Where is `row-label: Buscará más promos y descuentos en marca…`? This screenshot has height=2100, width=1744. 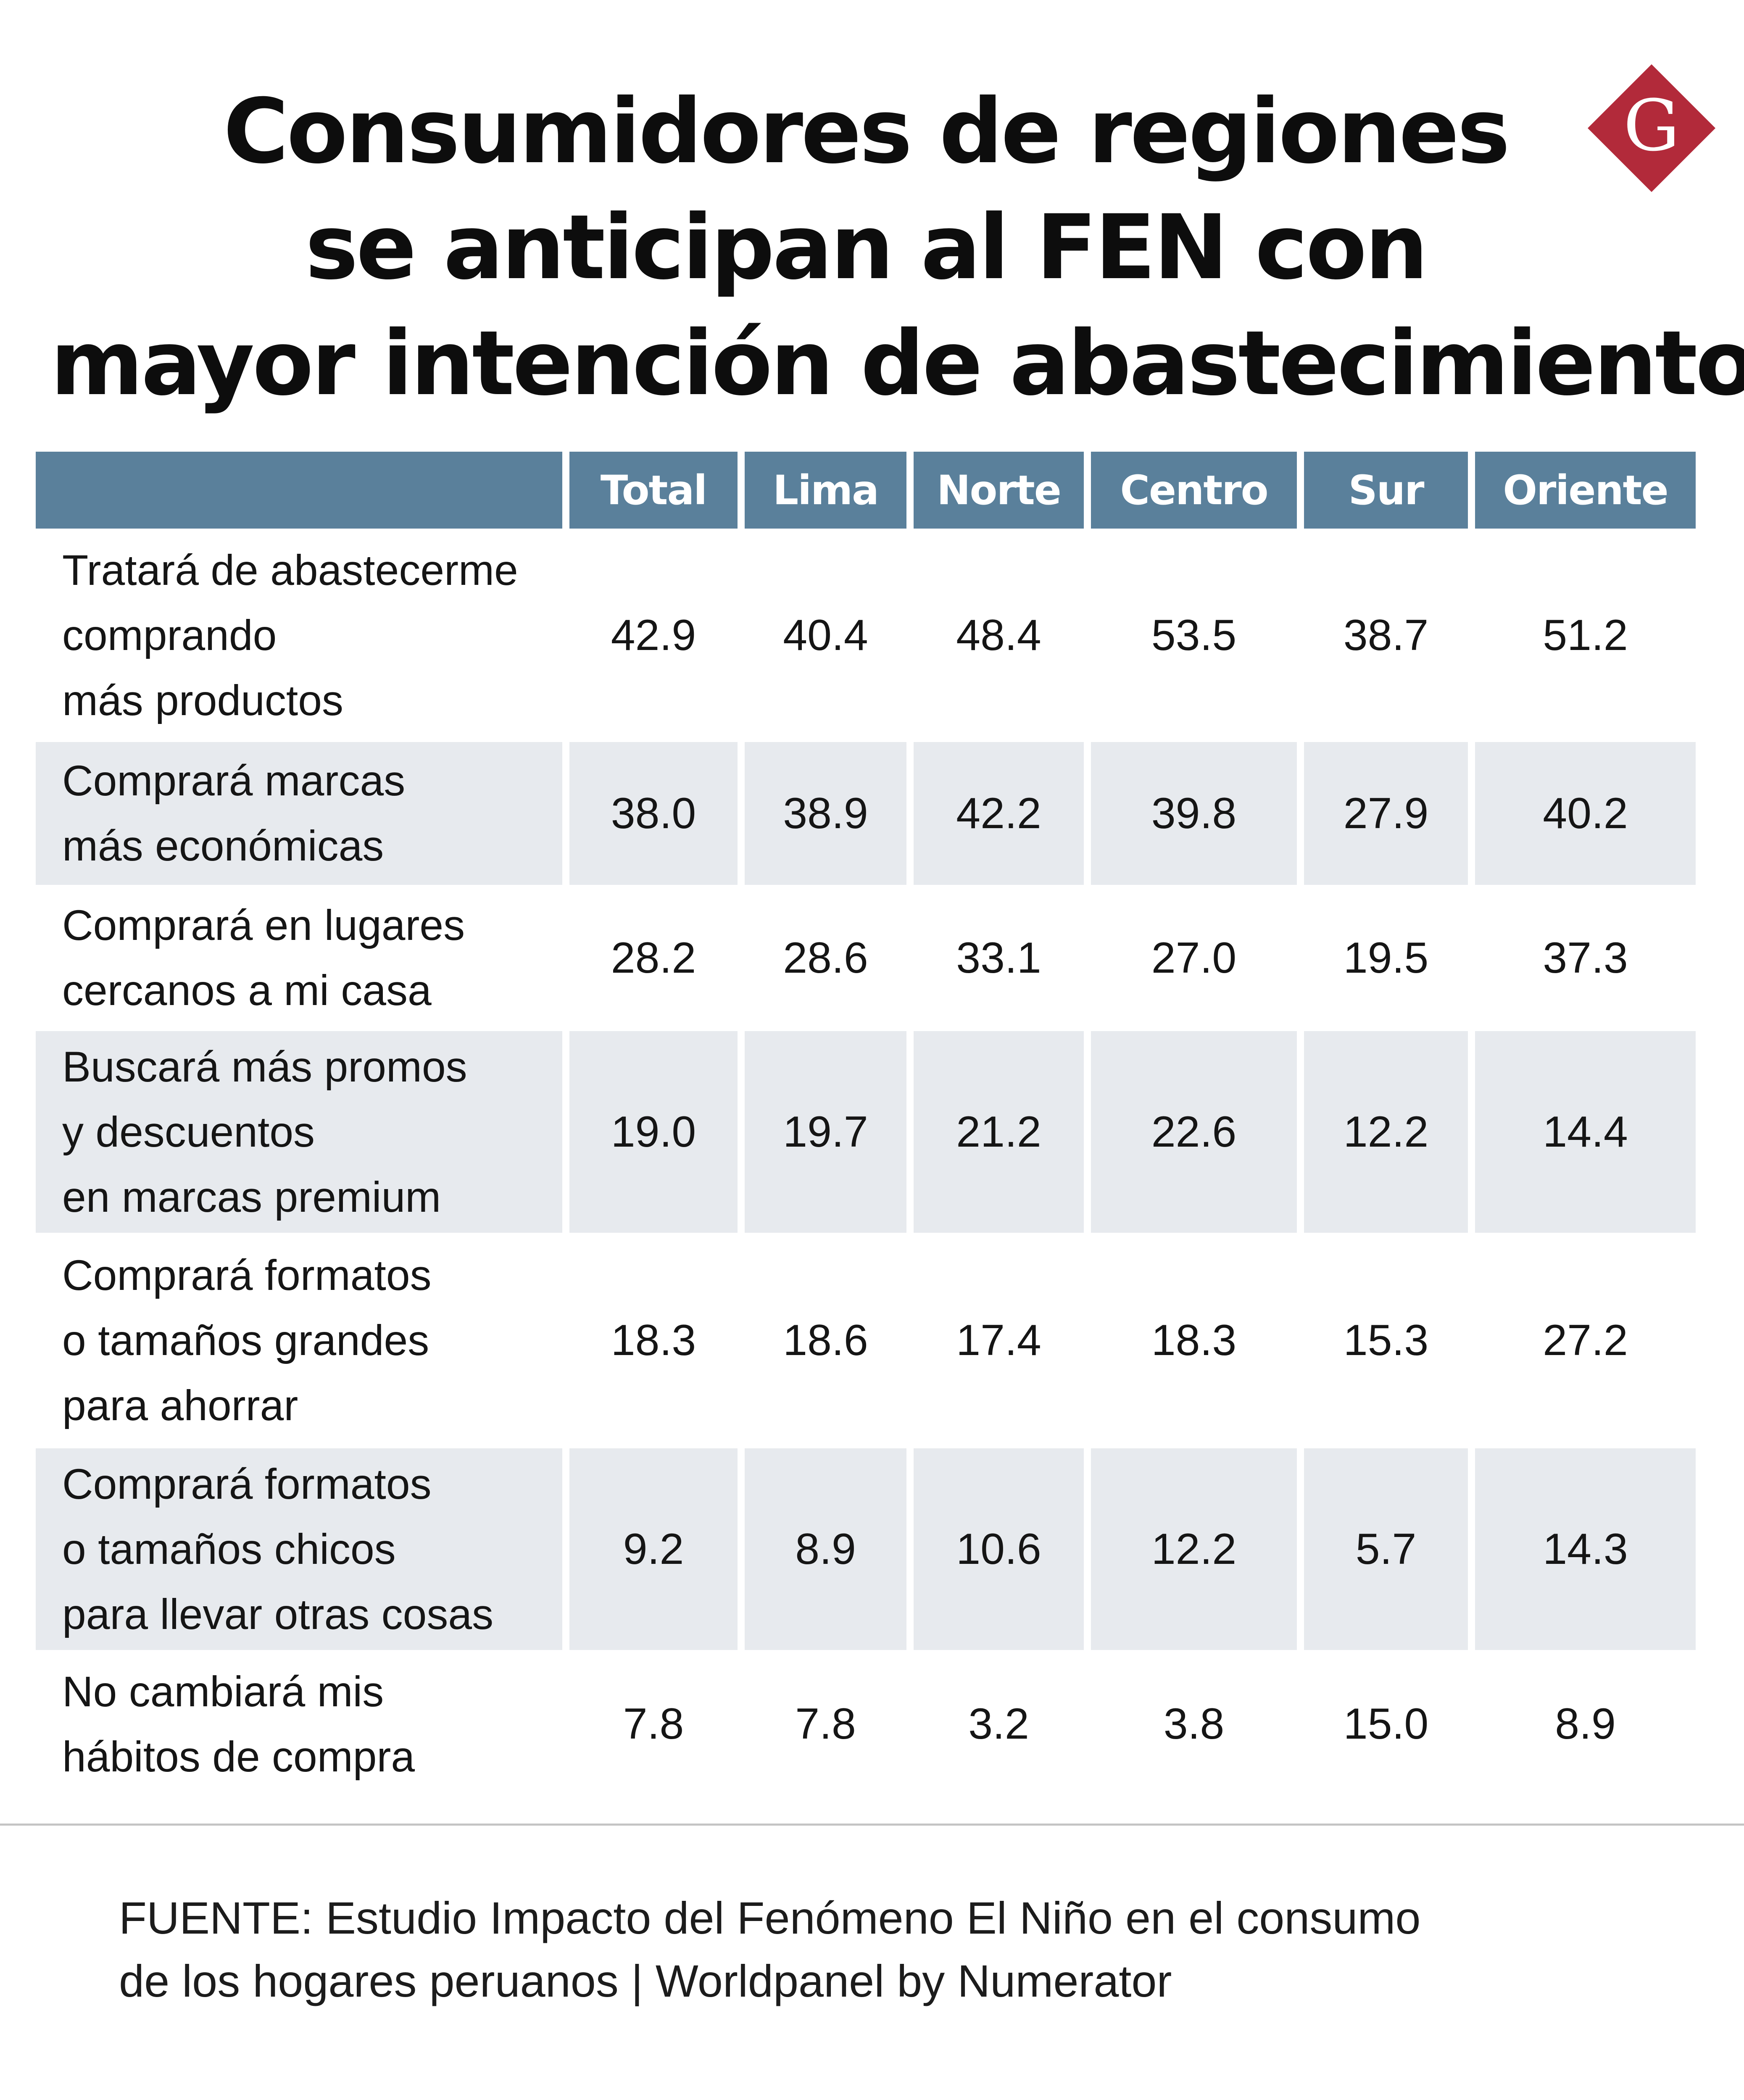
row-label: Buscará más promos y descuentos en marca… is located at coordinates (299, 1132).